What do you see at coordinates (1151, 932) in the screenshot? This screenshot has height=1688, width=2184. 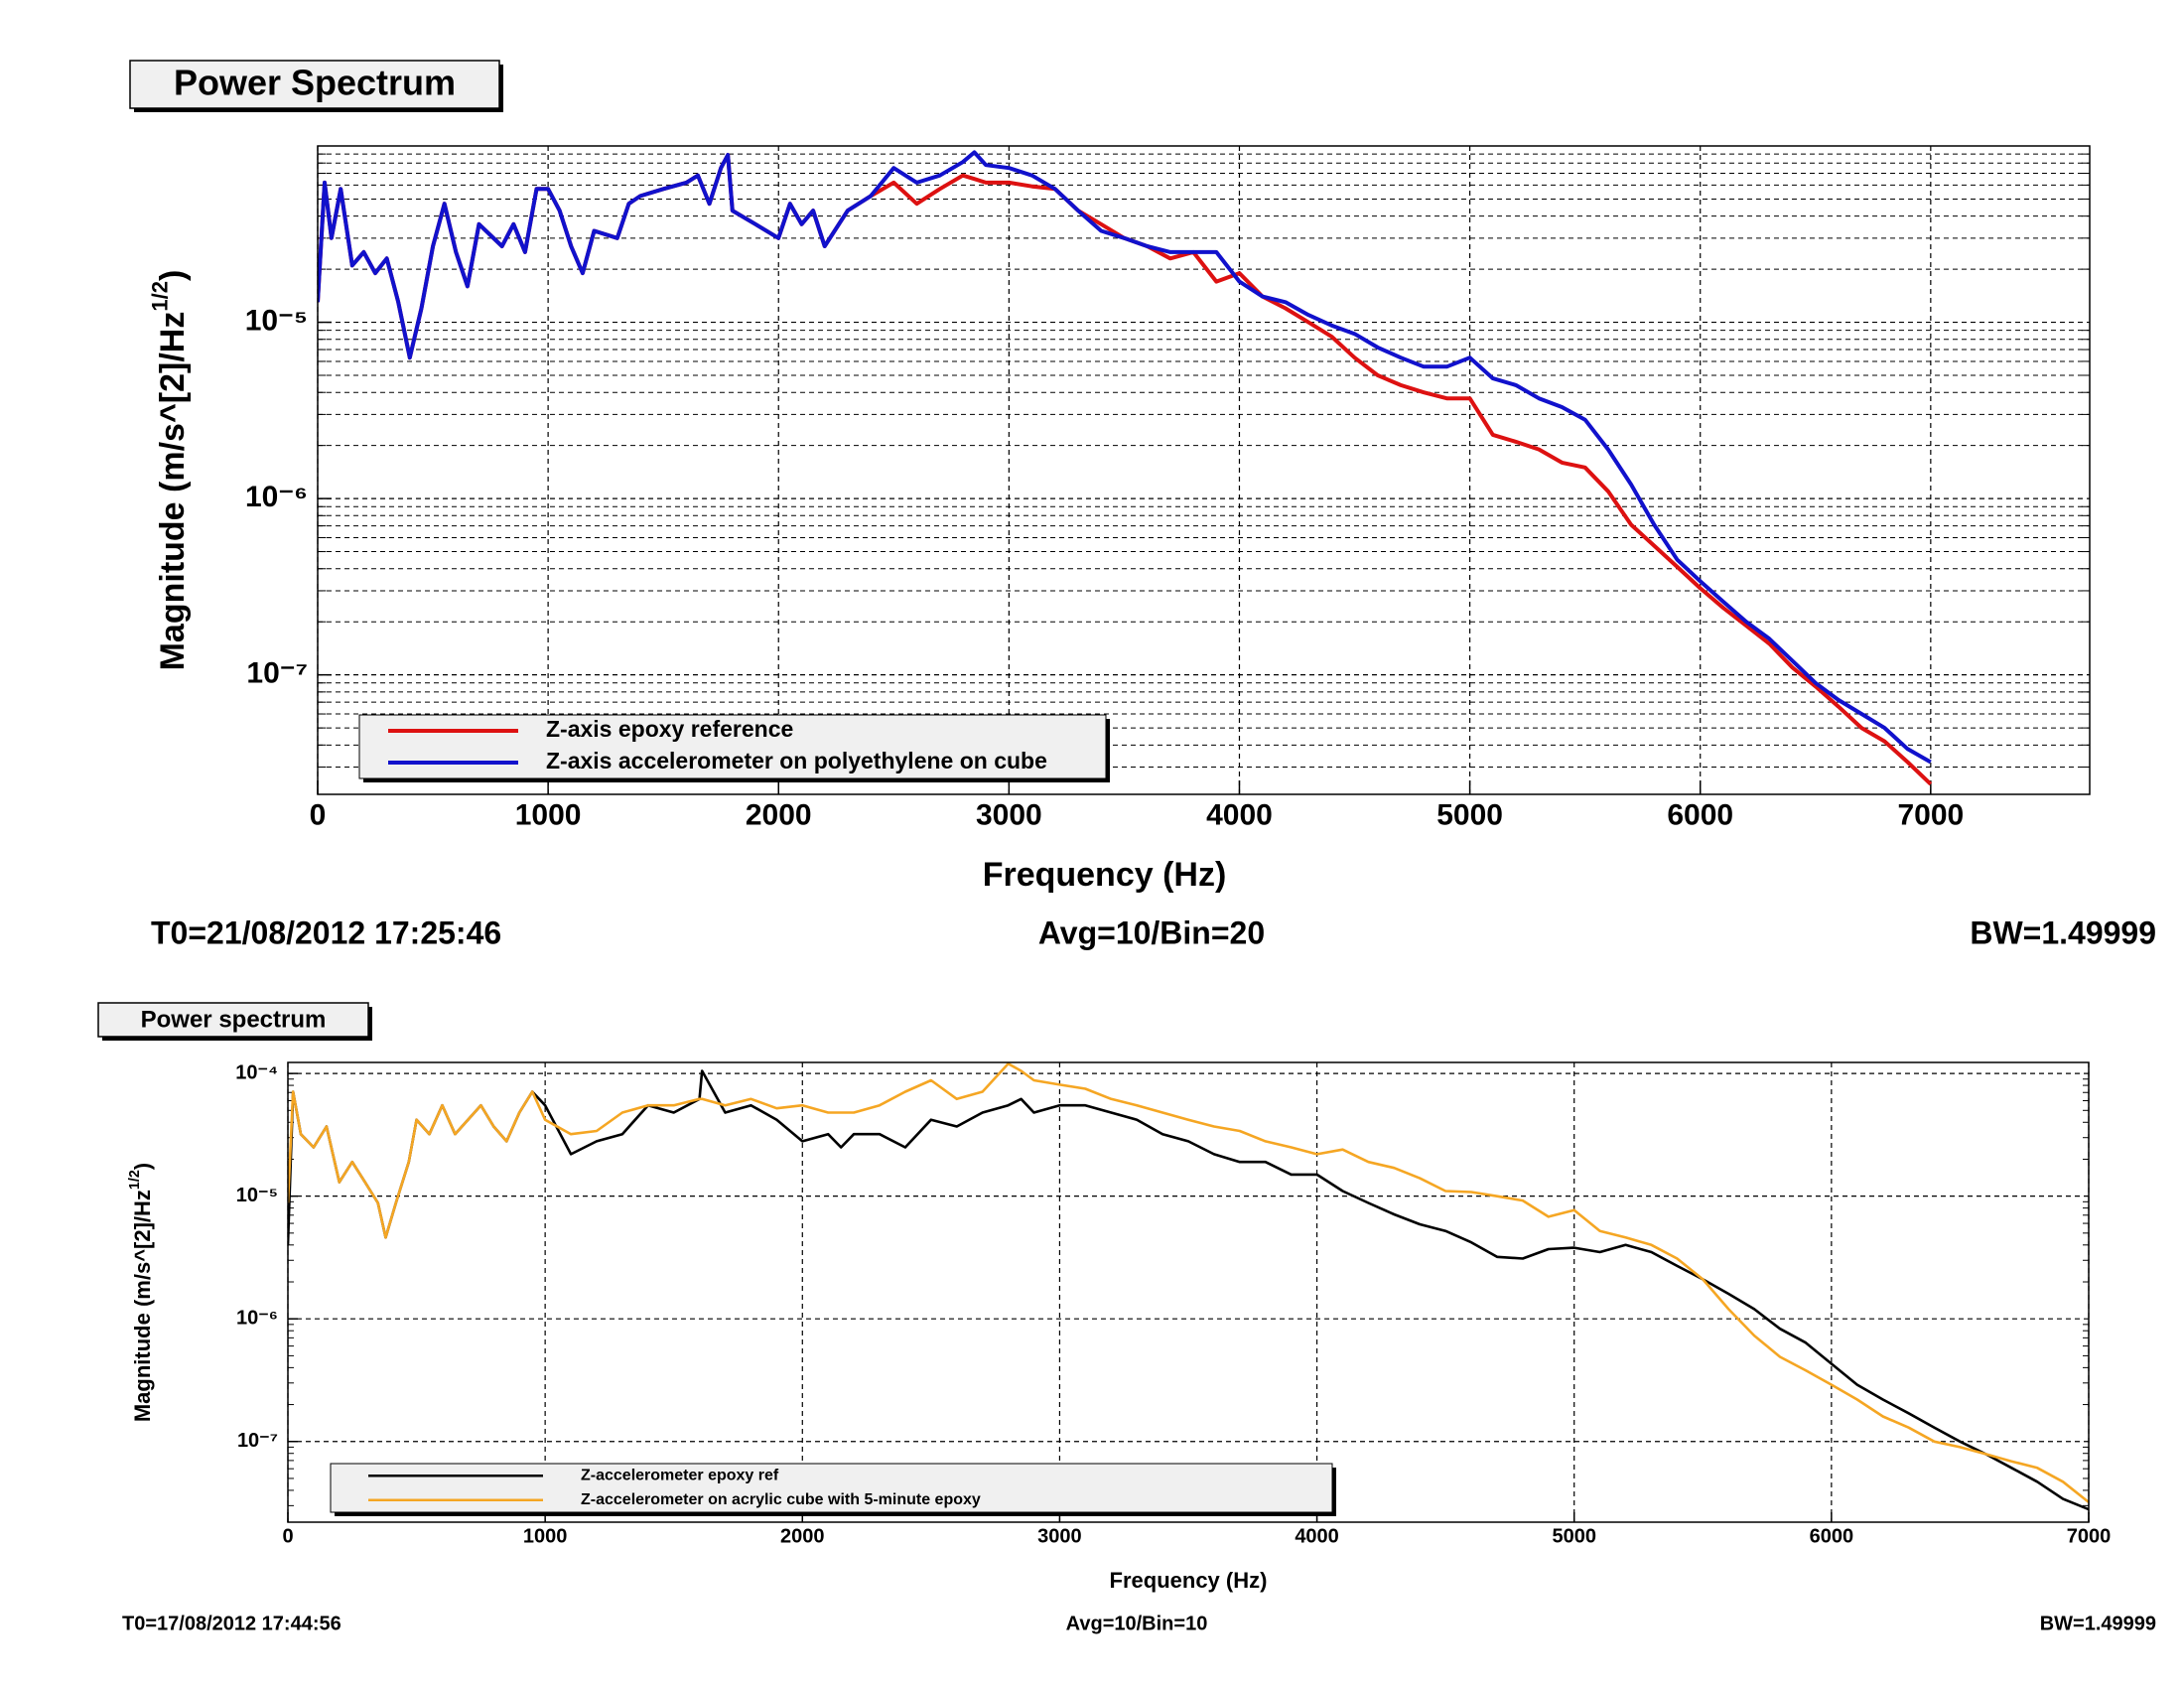 I see `annotation: Avg=10/Bin=20` at bounding box center [1151, 932].